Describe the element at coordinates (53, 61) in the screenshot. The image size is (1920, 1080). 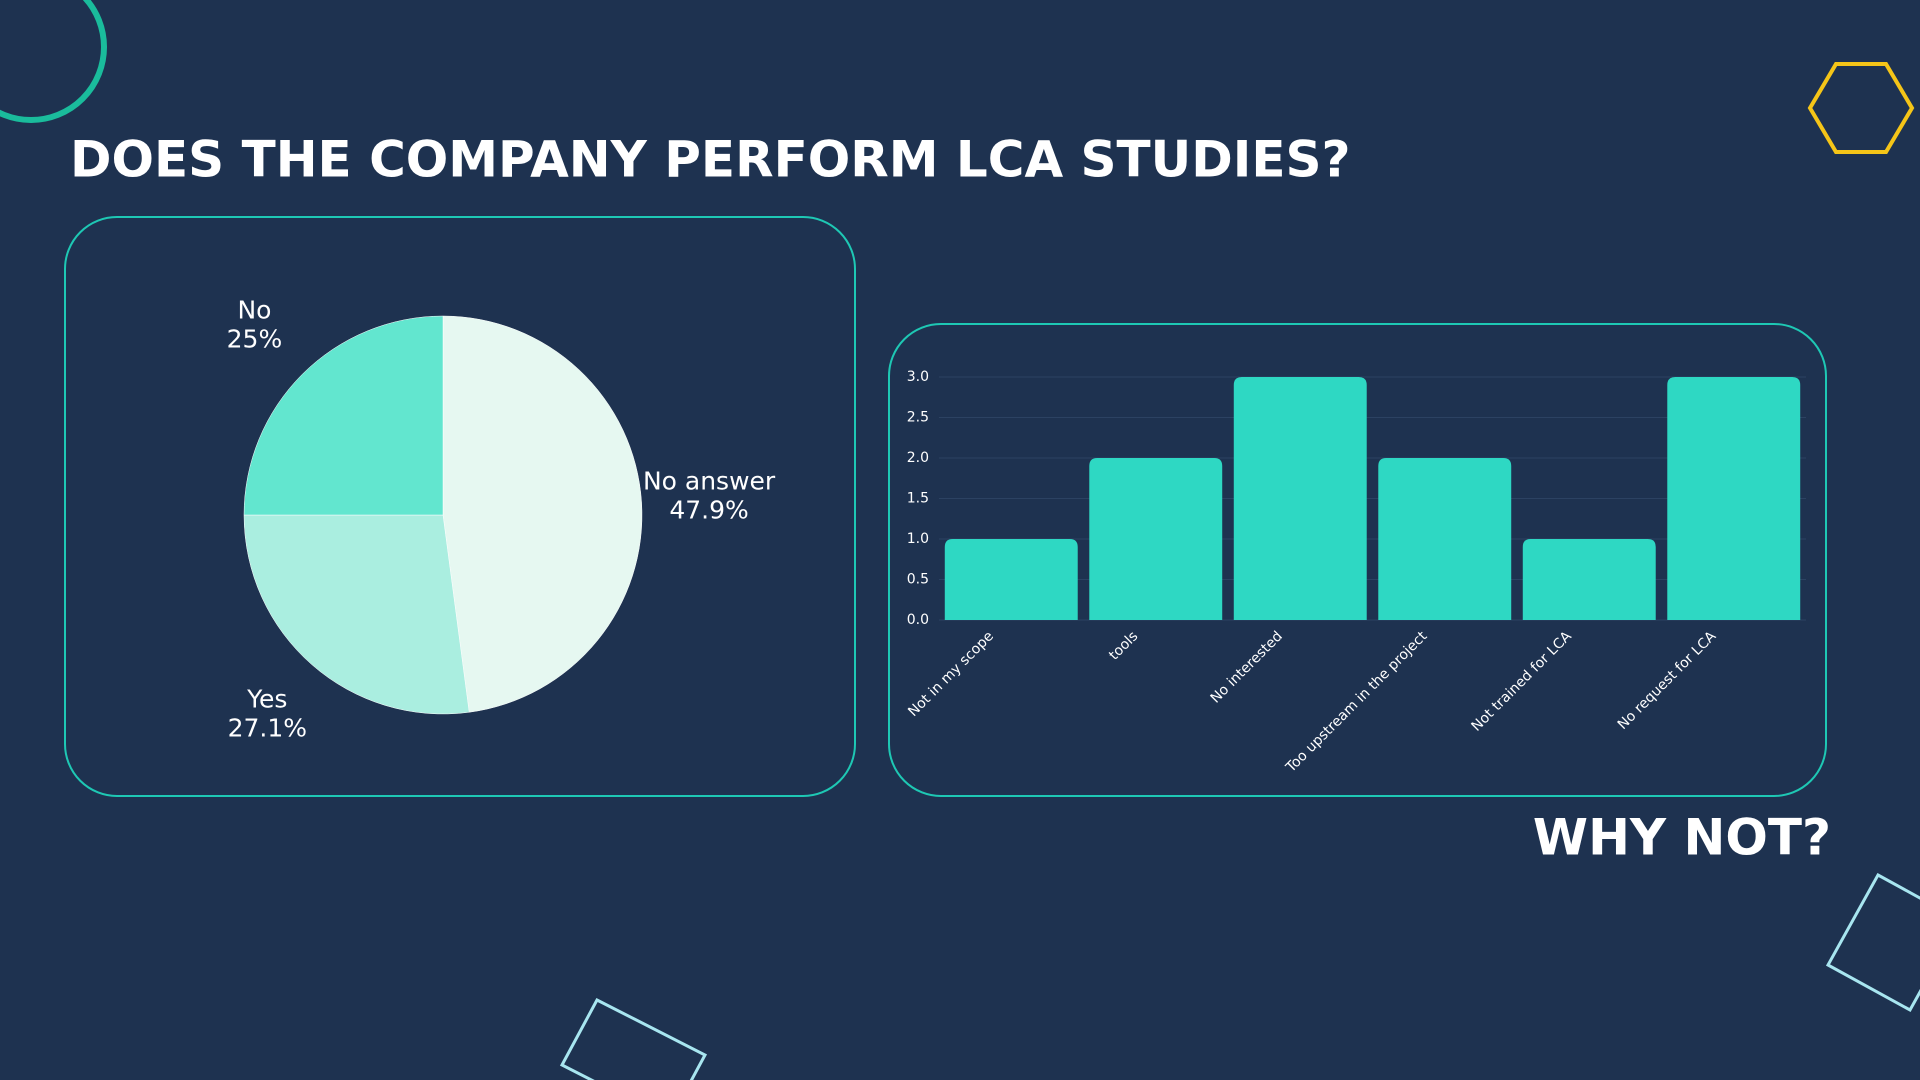
I see `decor-circle` at that location.